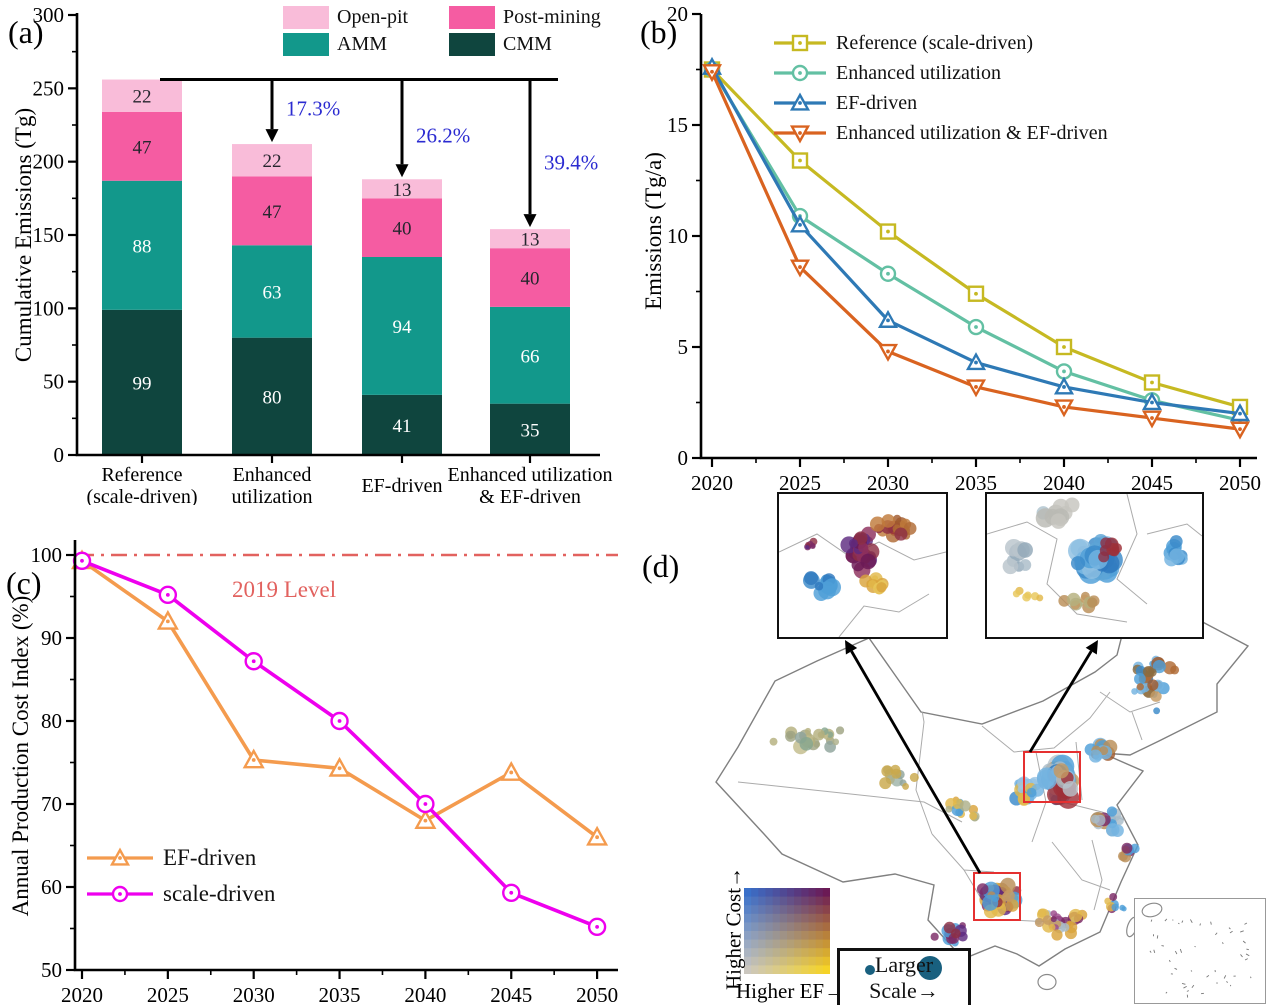  I want to click on tick-label: 63, so click(272, 292).